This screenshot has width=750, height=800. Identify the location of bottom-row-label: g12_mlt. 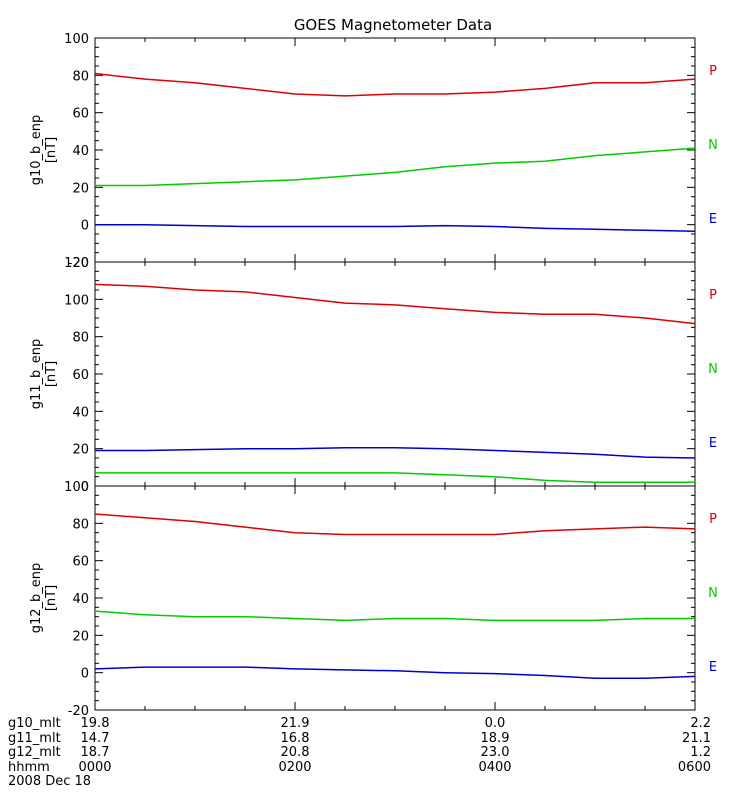
(34, 752).